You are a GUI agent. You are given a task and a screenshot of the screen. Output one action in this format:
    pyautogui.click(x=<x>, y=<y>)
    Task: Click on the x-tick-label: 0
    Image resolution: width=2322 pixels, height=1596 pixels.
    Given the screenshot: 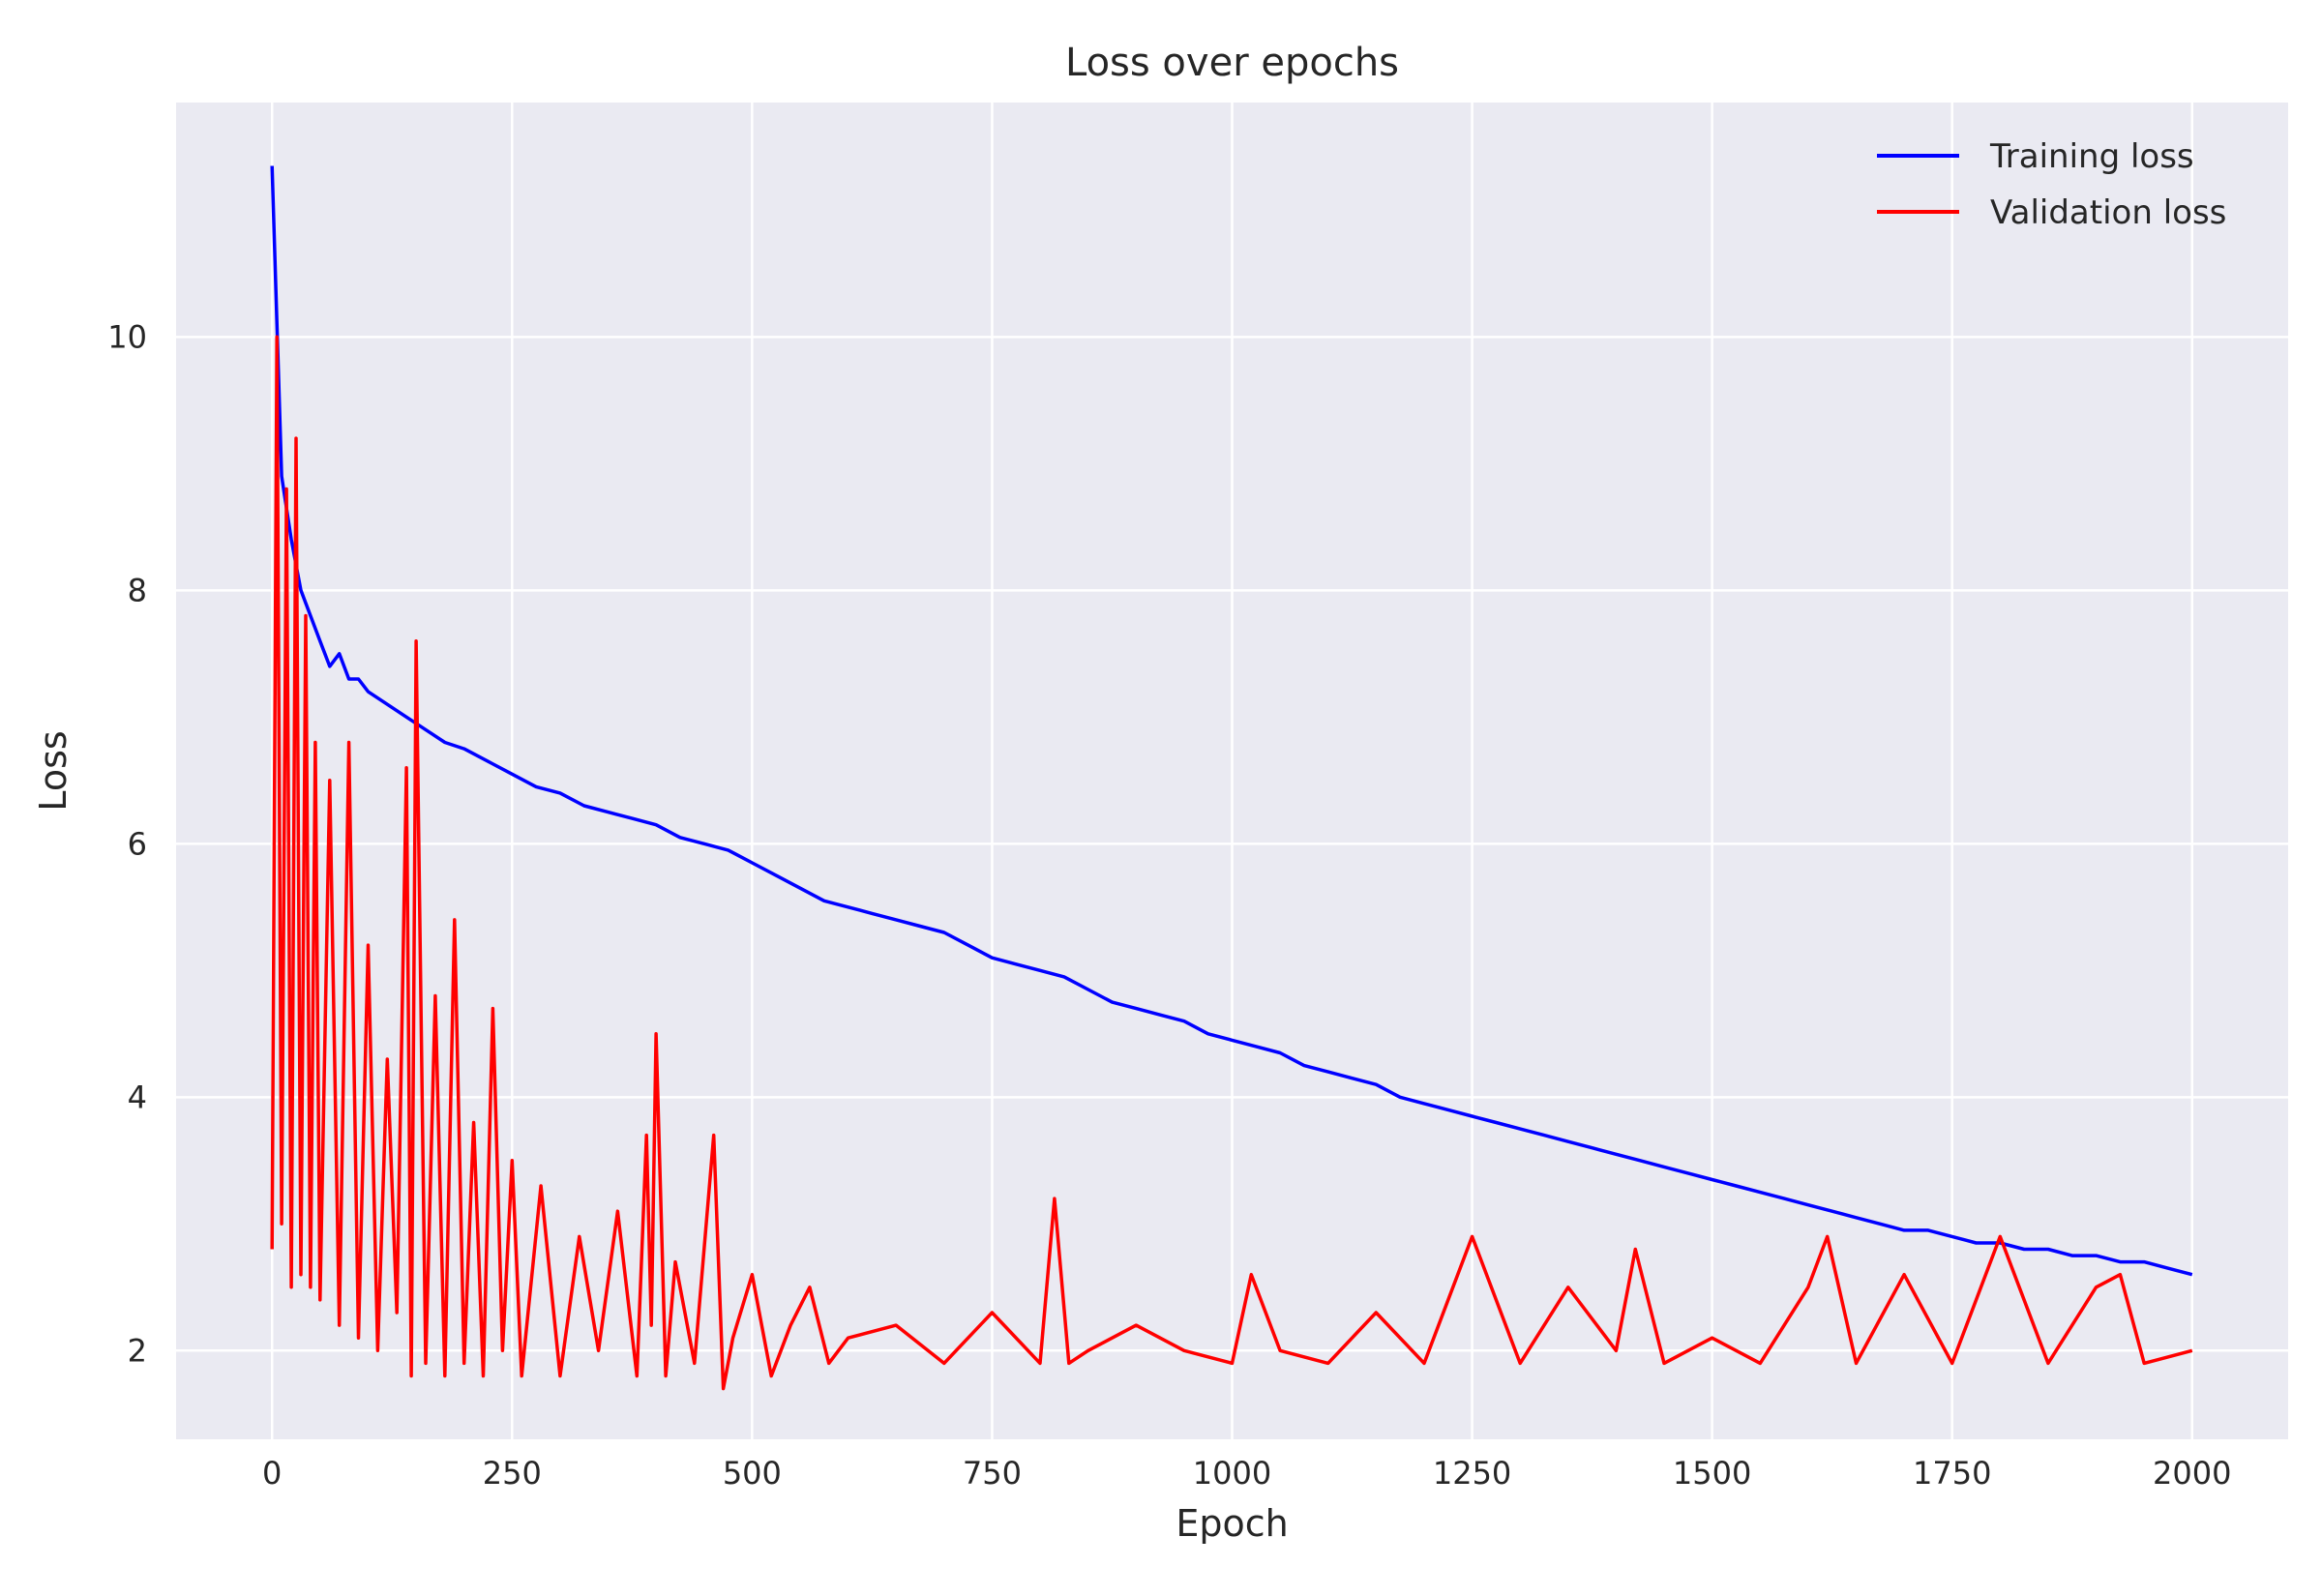 What is the action you would take?
    pyautogui.click(x=272, y=1473)
    